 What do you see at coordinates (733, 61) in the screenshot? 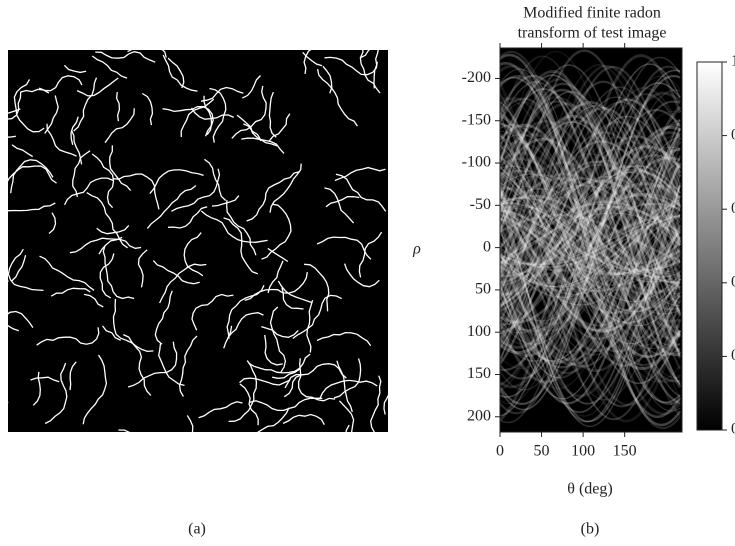
I see `colorbar-tick-label: 1` at bounding box center [733, 61].